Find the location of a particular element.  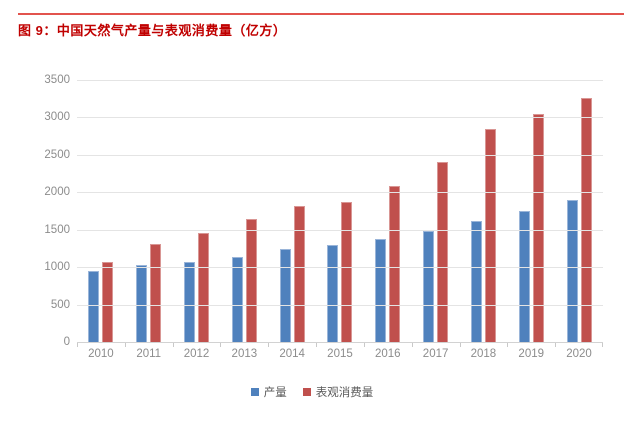

x-axis-ticks is located at coordinates (340, 345).